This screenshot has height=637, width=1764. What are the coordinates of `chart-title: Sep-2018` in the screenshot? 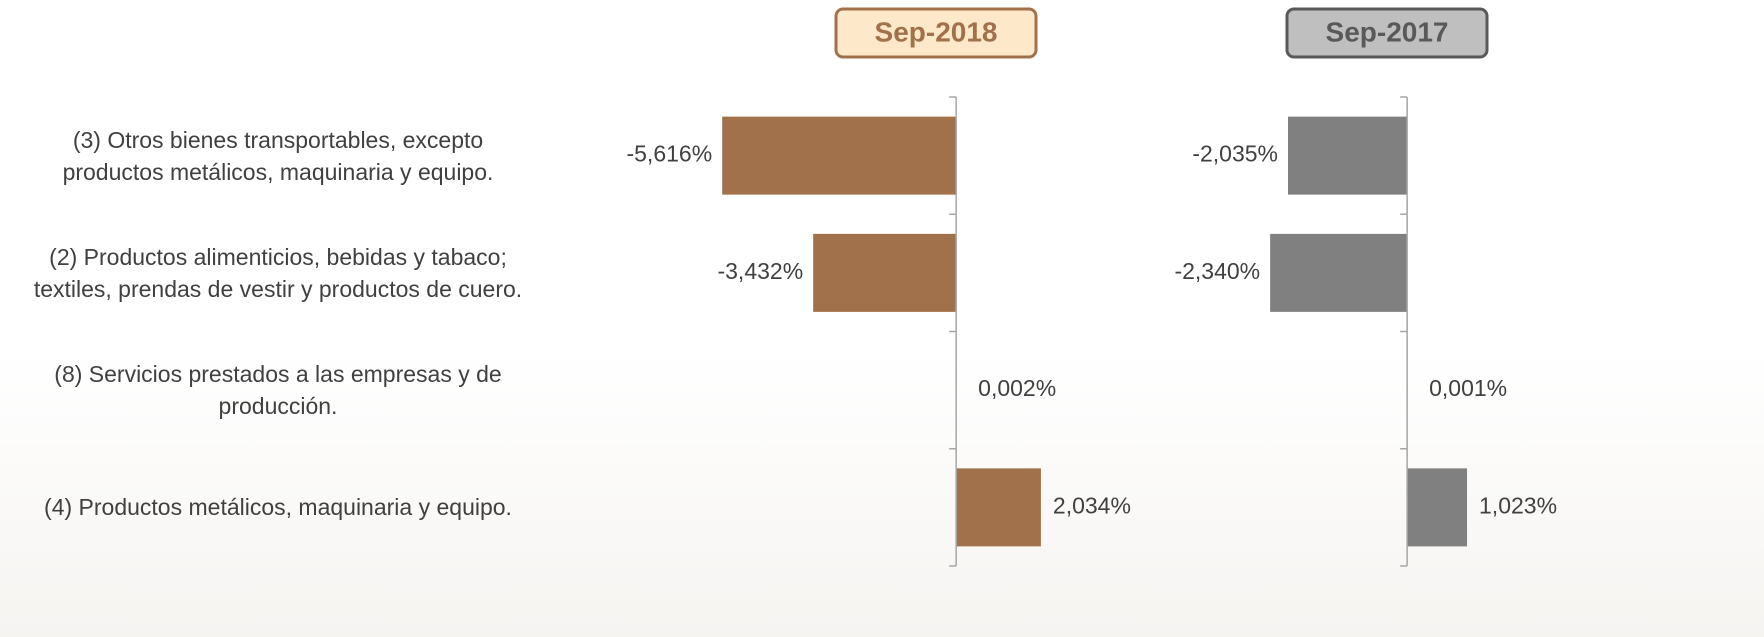 It's located at (936, 31).